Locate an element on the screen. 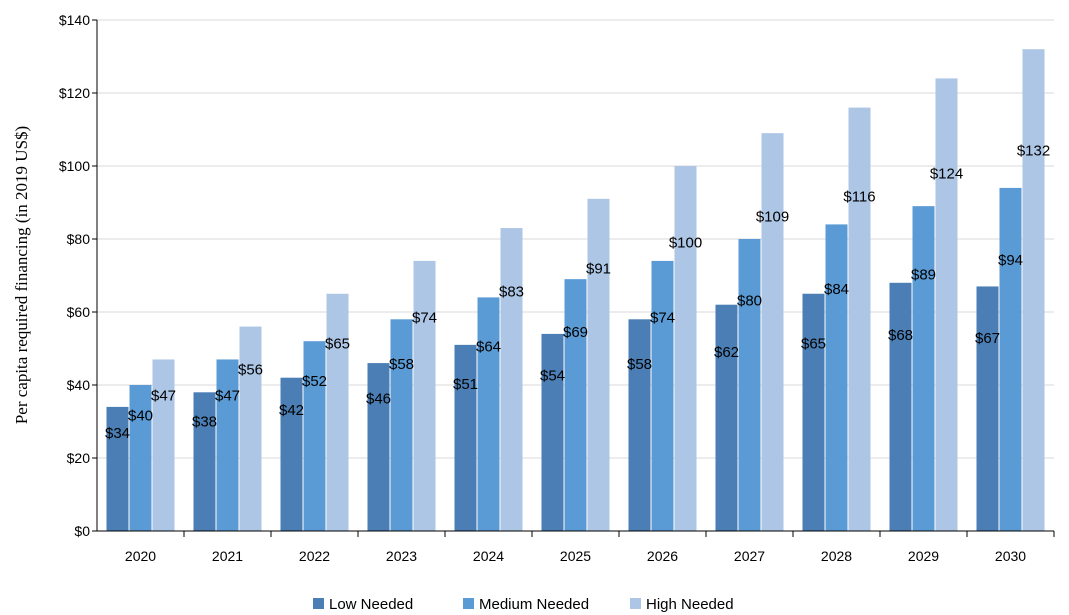 The height and width of the screenshot is (615, 1069). bar-low-needed-2028 is located at coordinates (813, 412).